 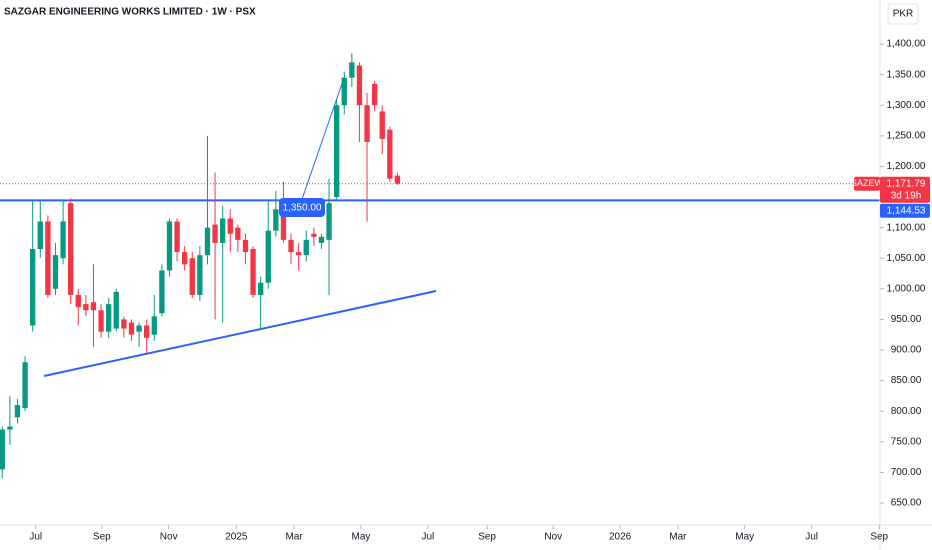 I want to click on y-tick-label: 1,400.00, so click(x=906, y=44).